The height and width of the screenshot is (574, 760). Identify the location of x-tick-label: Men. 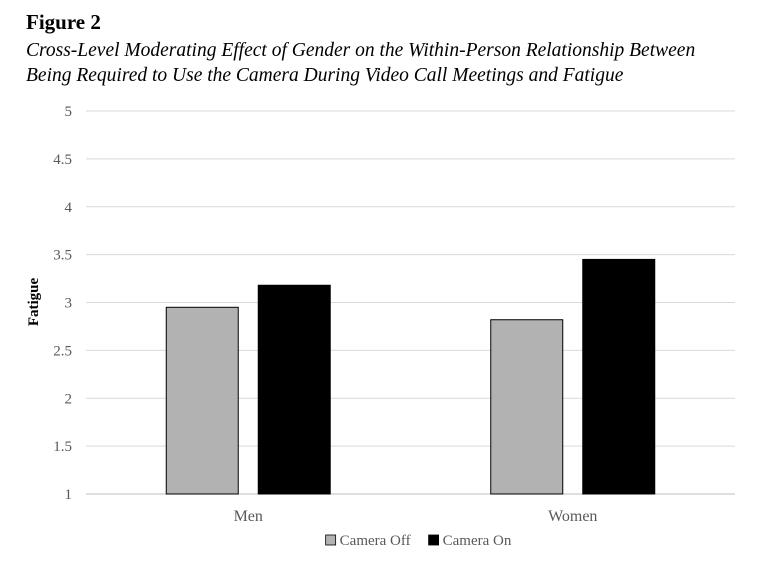
(248, 516).